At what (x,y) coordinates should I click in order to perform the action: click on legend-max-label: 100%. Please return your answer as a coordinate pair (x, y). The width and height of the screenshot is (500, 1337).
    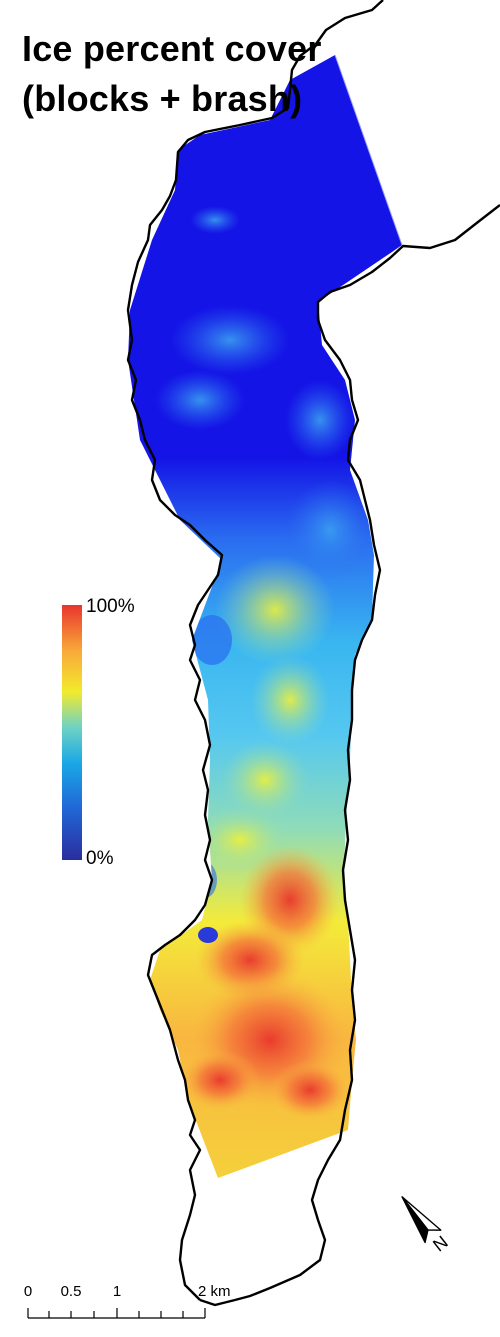
    Looking at the image, I should click on (110, 606).